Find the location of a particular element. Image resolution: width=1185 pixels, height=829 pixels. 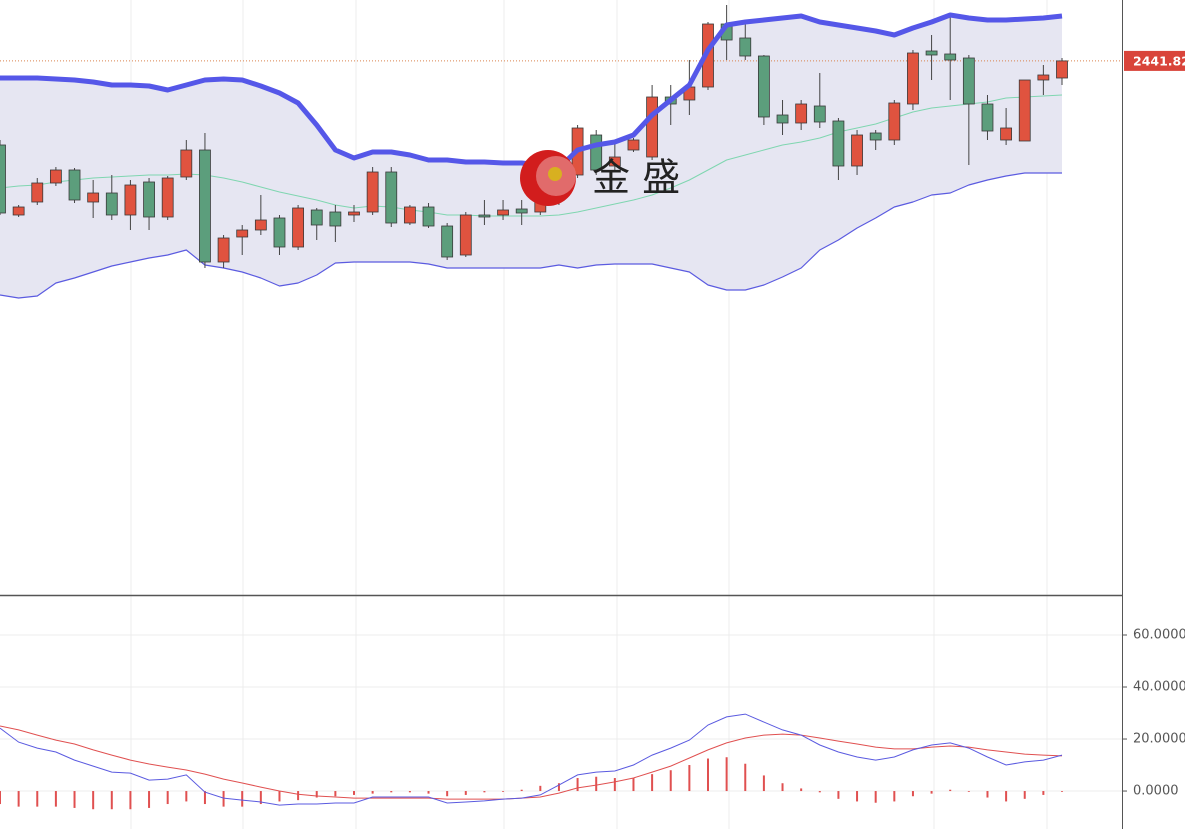

dea-line is located at coordinates (531, 762).